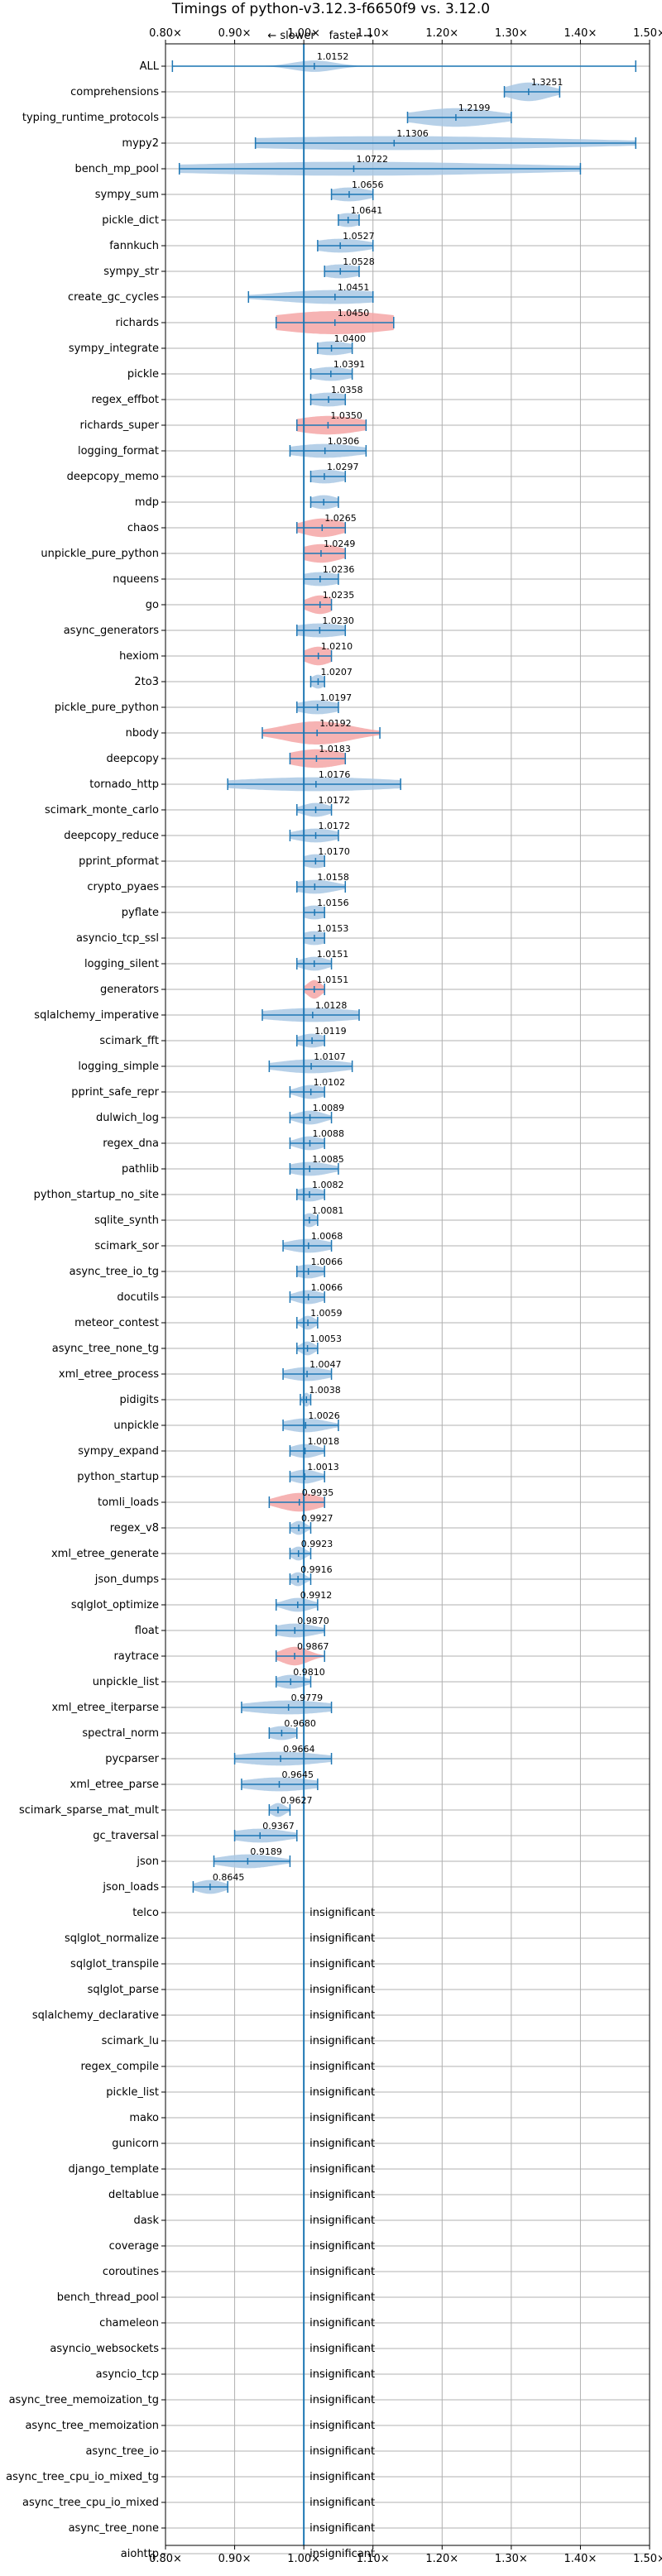 The image size is (662, 2576). Describe the element at coordinates (235, 34) in the screenshot. I see `x-tick-label-top: 0.90×` at that location.